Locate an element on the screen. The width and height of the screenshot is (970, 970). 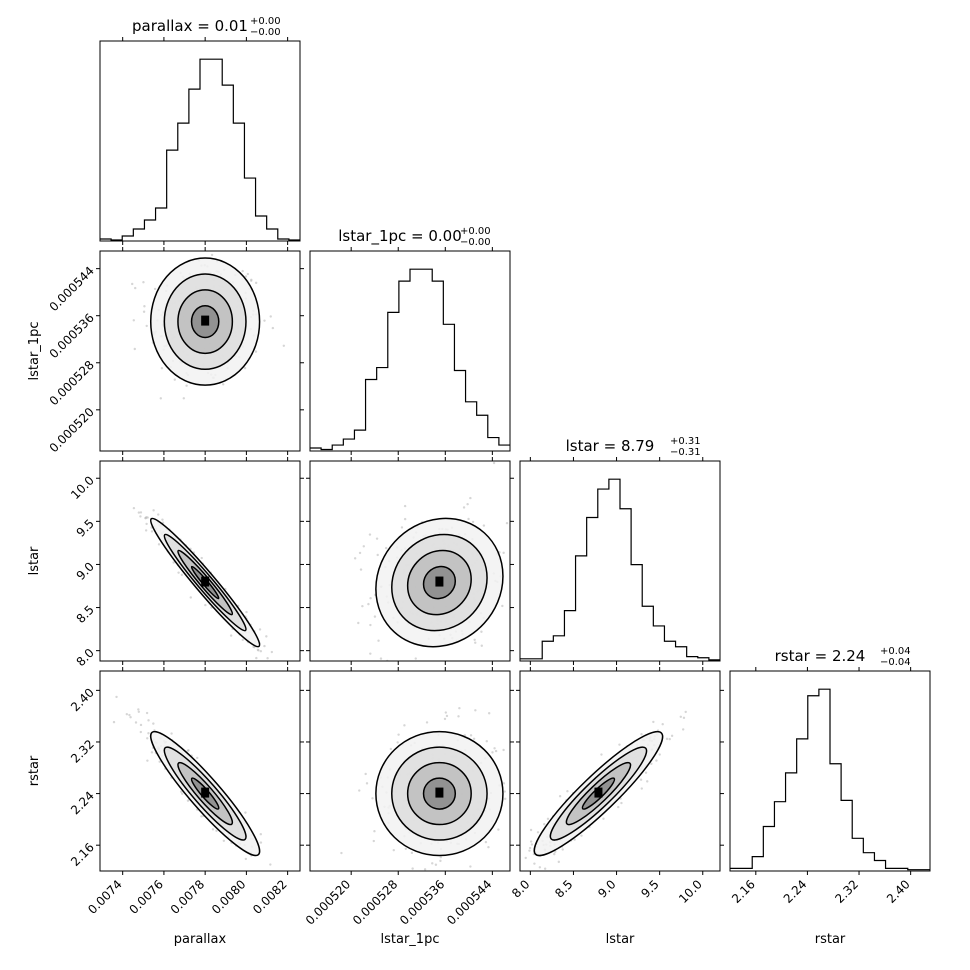
y-tick-label: 2.32 is located at coordinates (82, 751).